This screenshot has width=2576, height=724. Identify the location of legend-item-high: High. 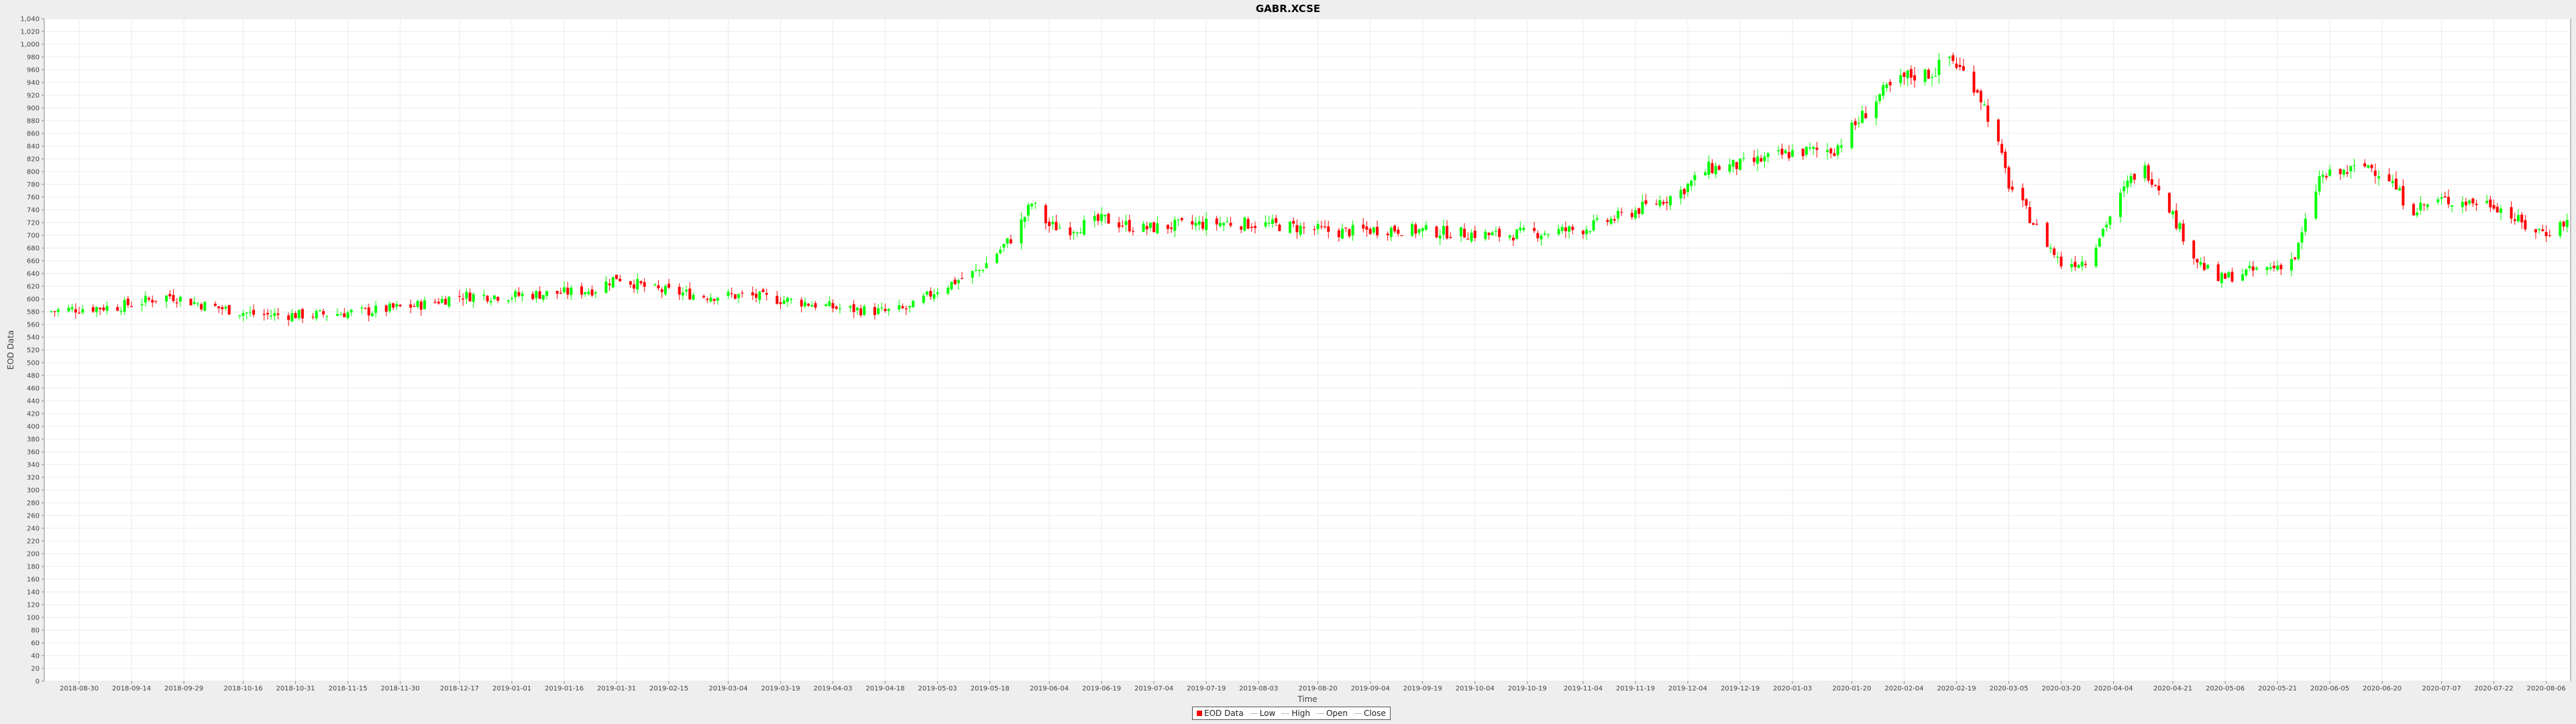
(1295, 713).